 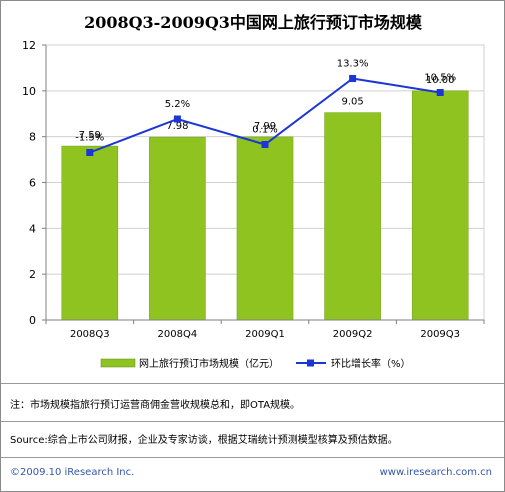 I want to click on legend-line-label: 环比增长率（%）, so click(x=371, y=363).